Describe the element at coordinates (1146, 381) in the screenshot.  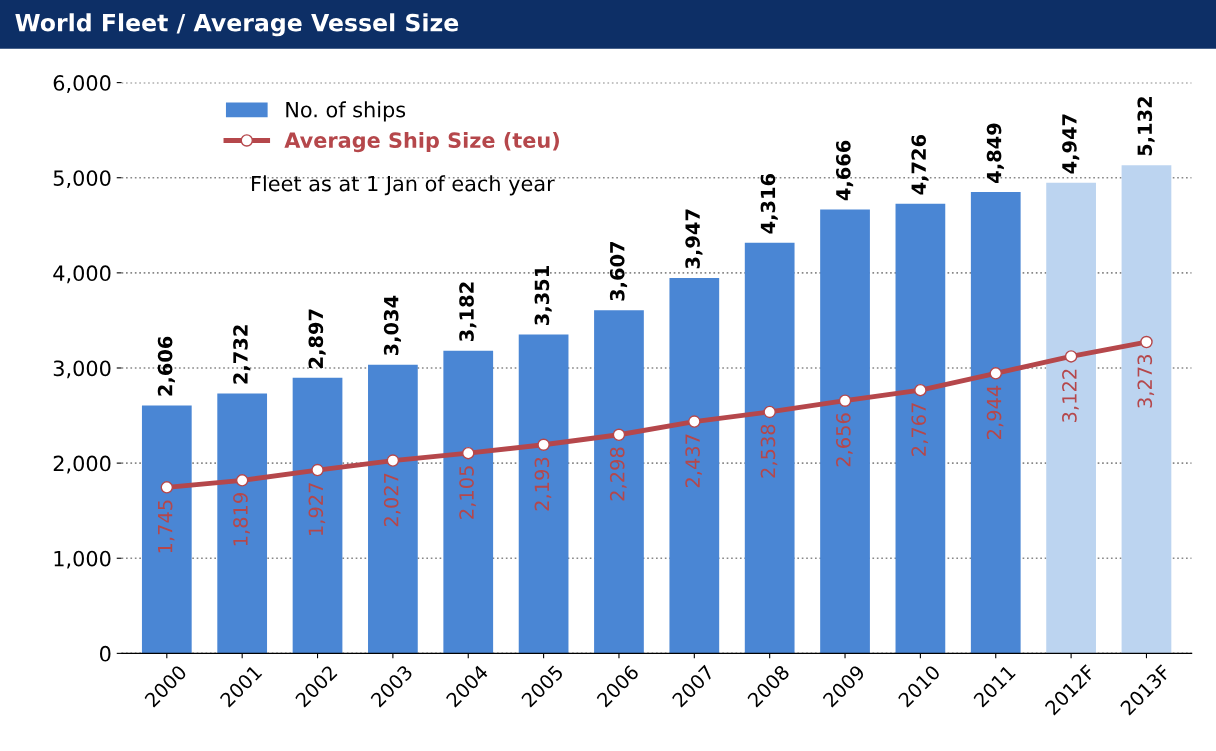
I see `data-label: 3,273` at that location.